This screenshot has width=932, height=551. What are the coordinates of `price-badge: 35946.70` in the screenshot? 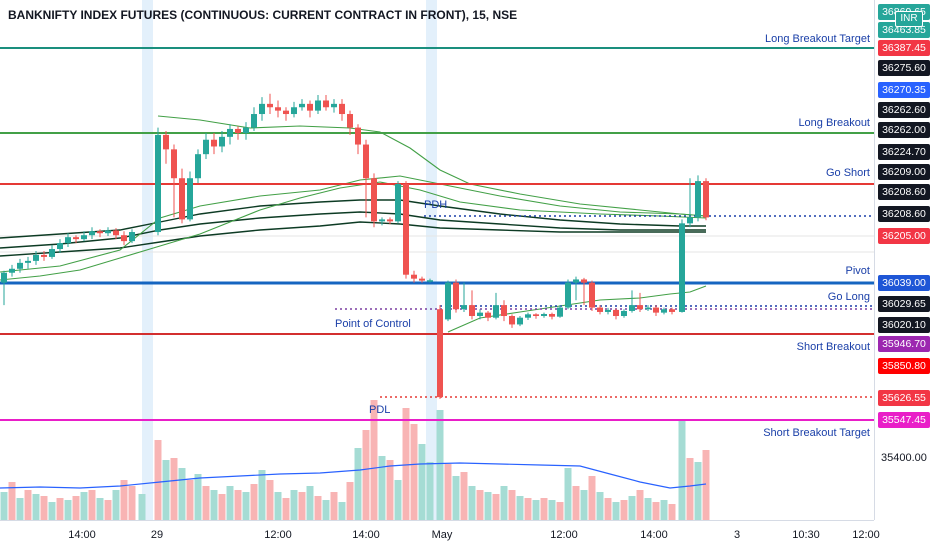 It's located at (904, 344).